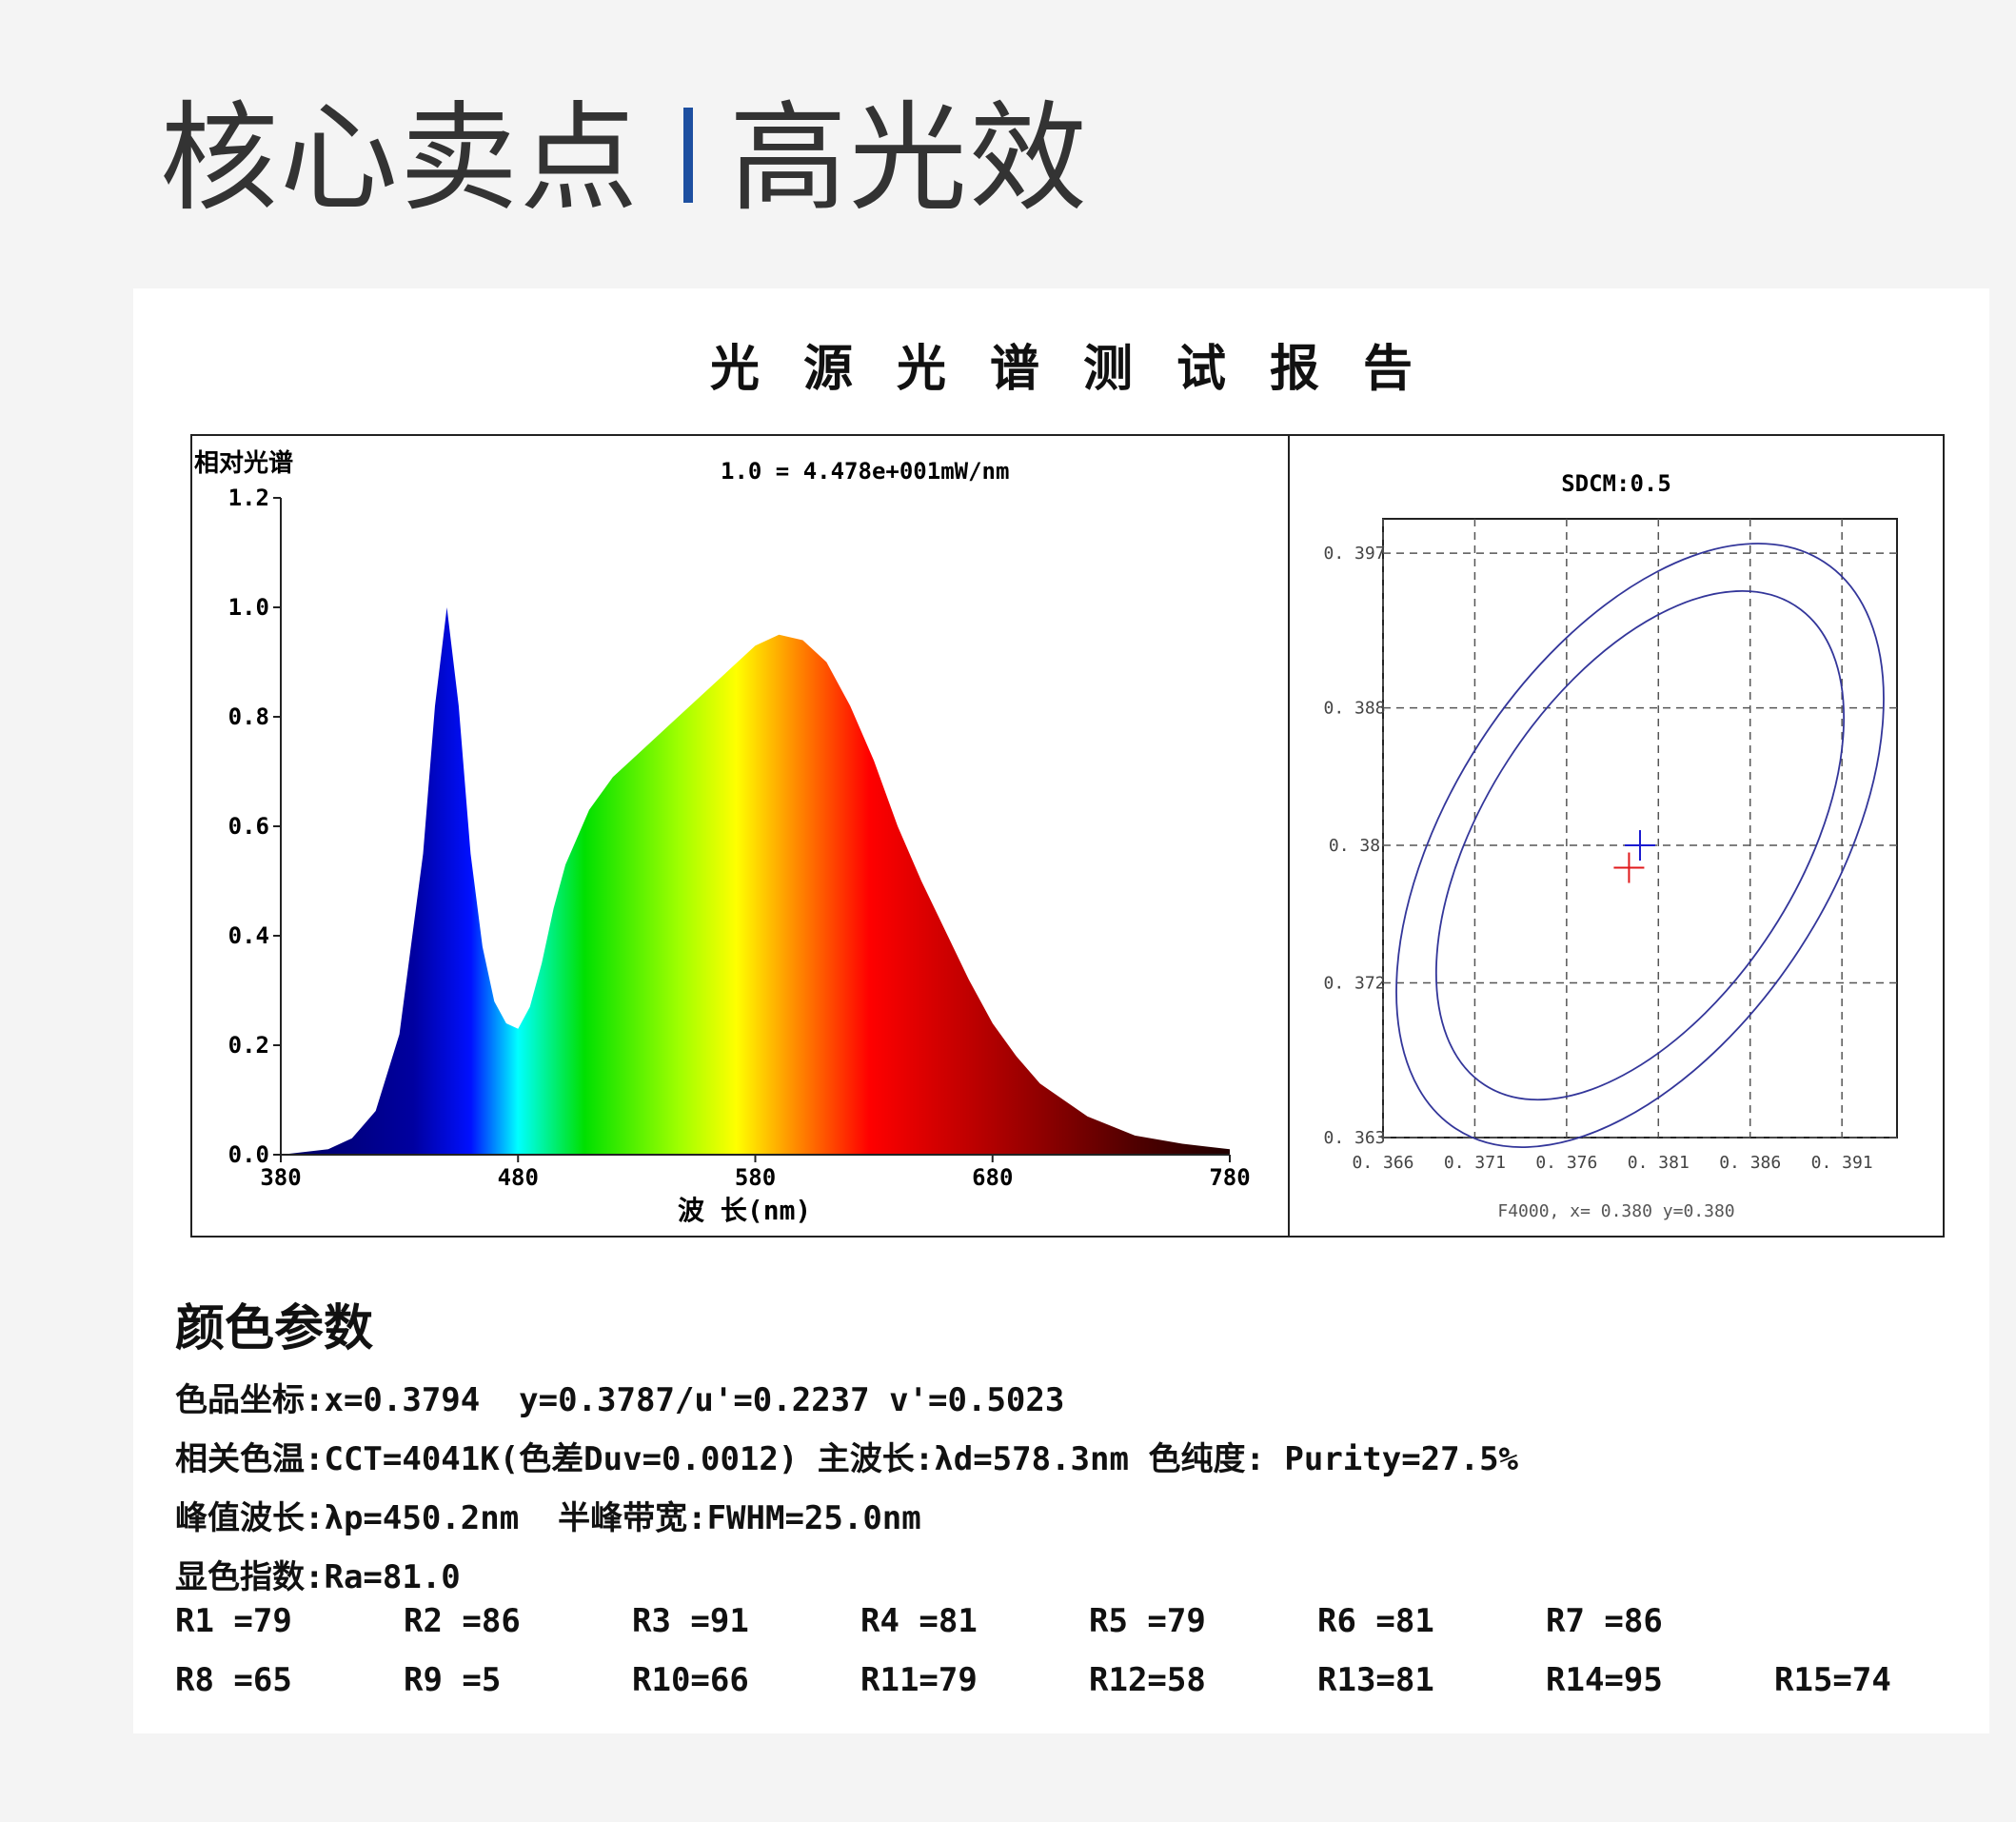 This screenshot has width=2016, height=1822. What do you see at coordinates (1659, 1163) in the screenshot?
I see `cie-x-tick-label: 0. 381` at bounding box center [1659, 1163].